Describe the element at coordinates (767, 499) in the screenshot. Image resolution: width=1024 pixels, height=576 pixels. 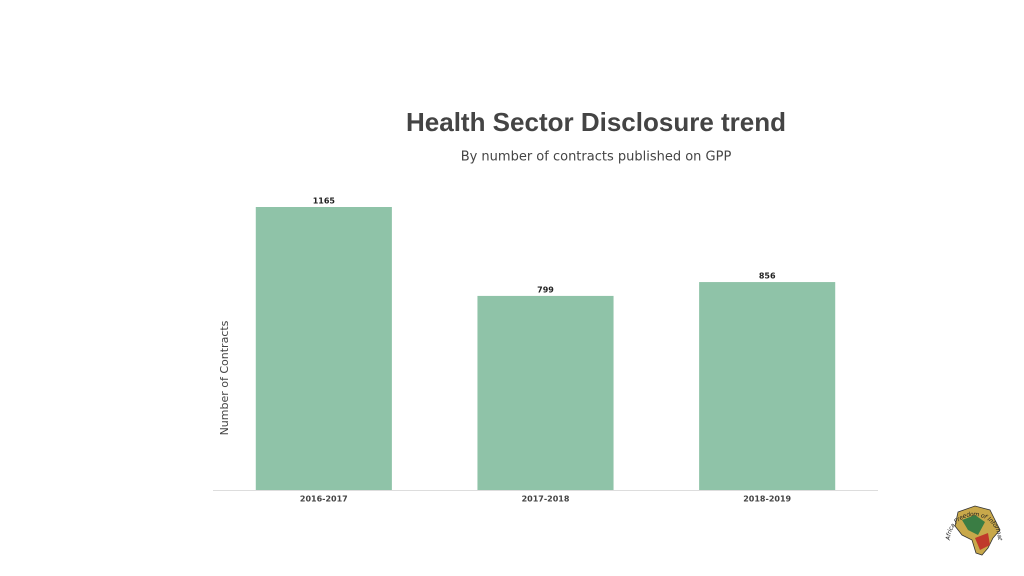
I see `x-tick-label: 2018-2019` at that location.